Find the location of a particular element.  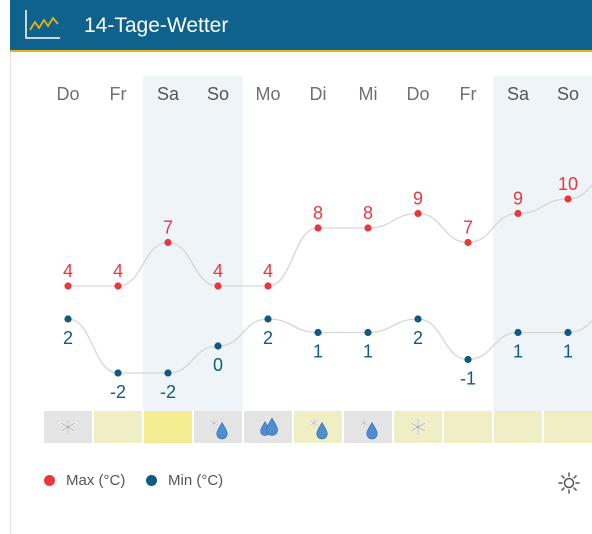

max-temp-value-label: 10 is located at coordinates (568, 184).